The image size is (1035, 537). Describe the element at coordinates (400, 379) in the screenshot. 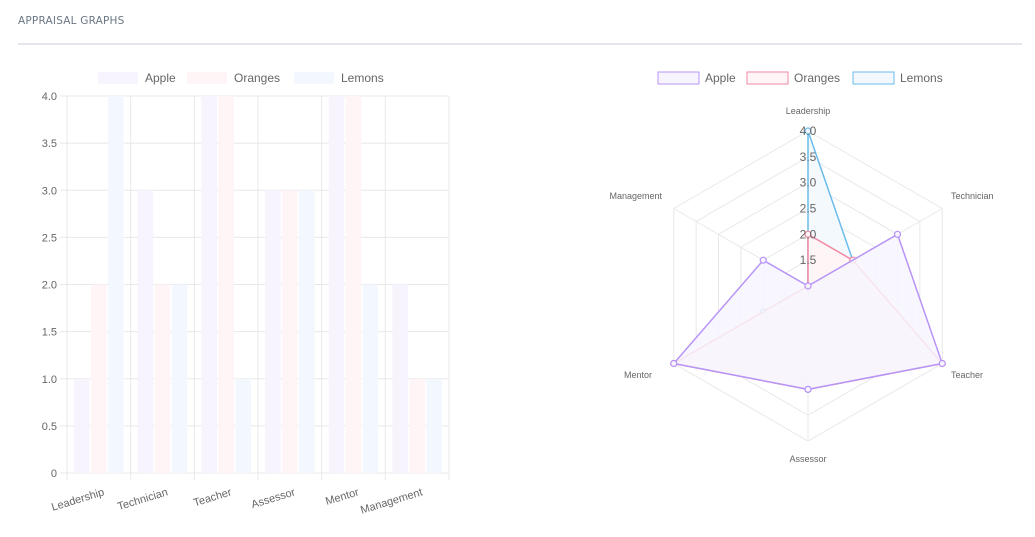

I see `bar-apple-management` at that location.